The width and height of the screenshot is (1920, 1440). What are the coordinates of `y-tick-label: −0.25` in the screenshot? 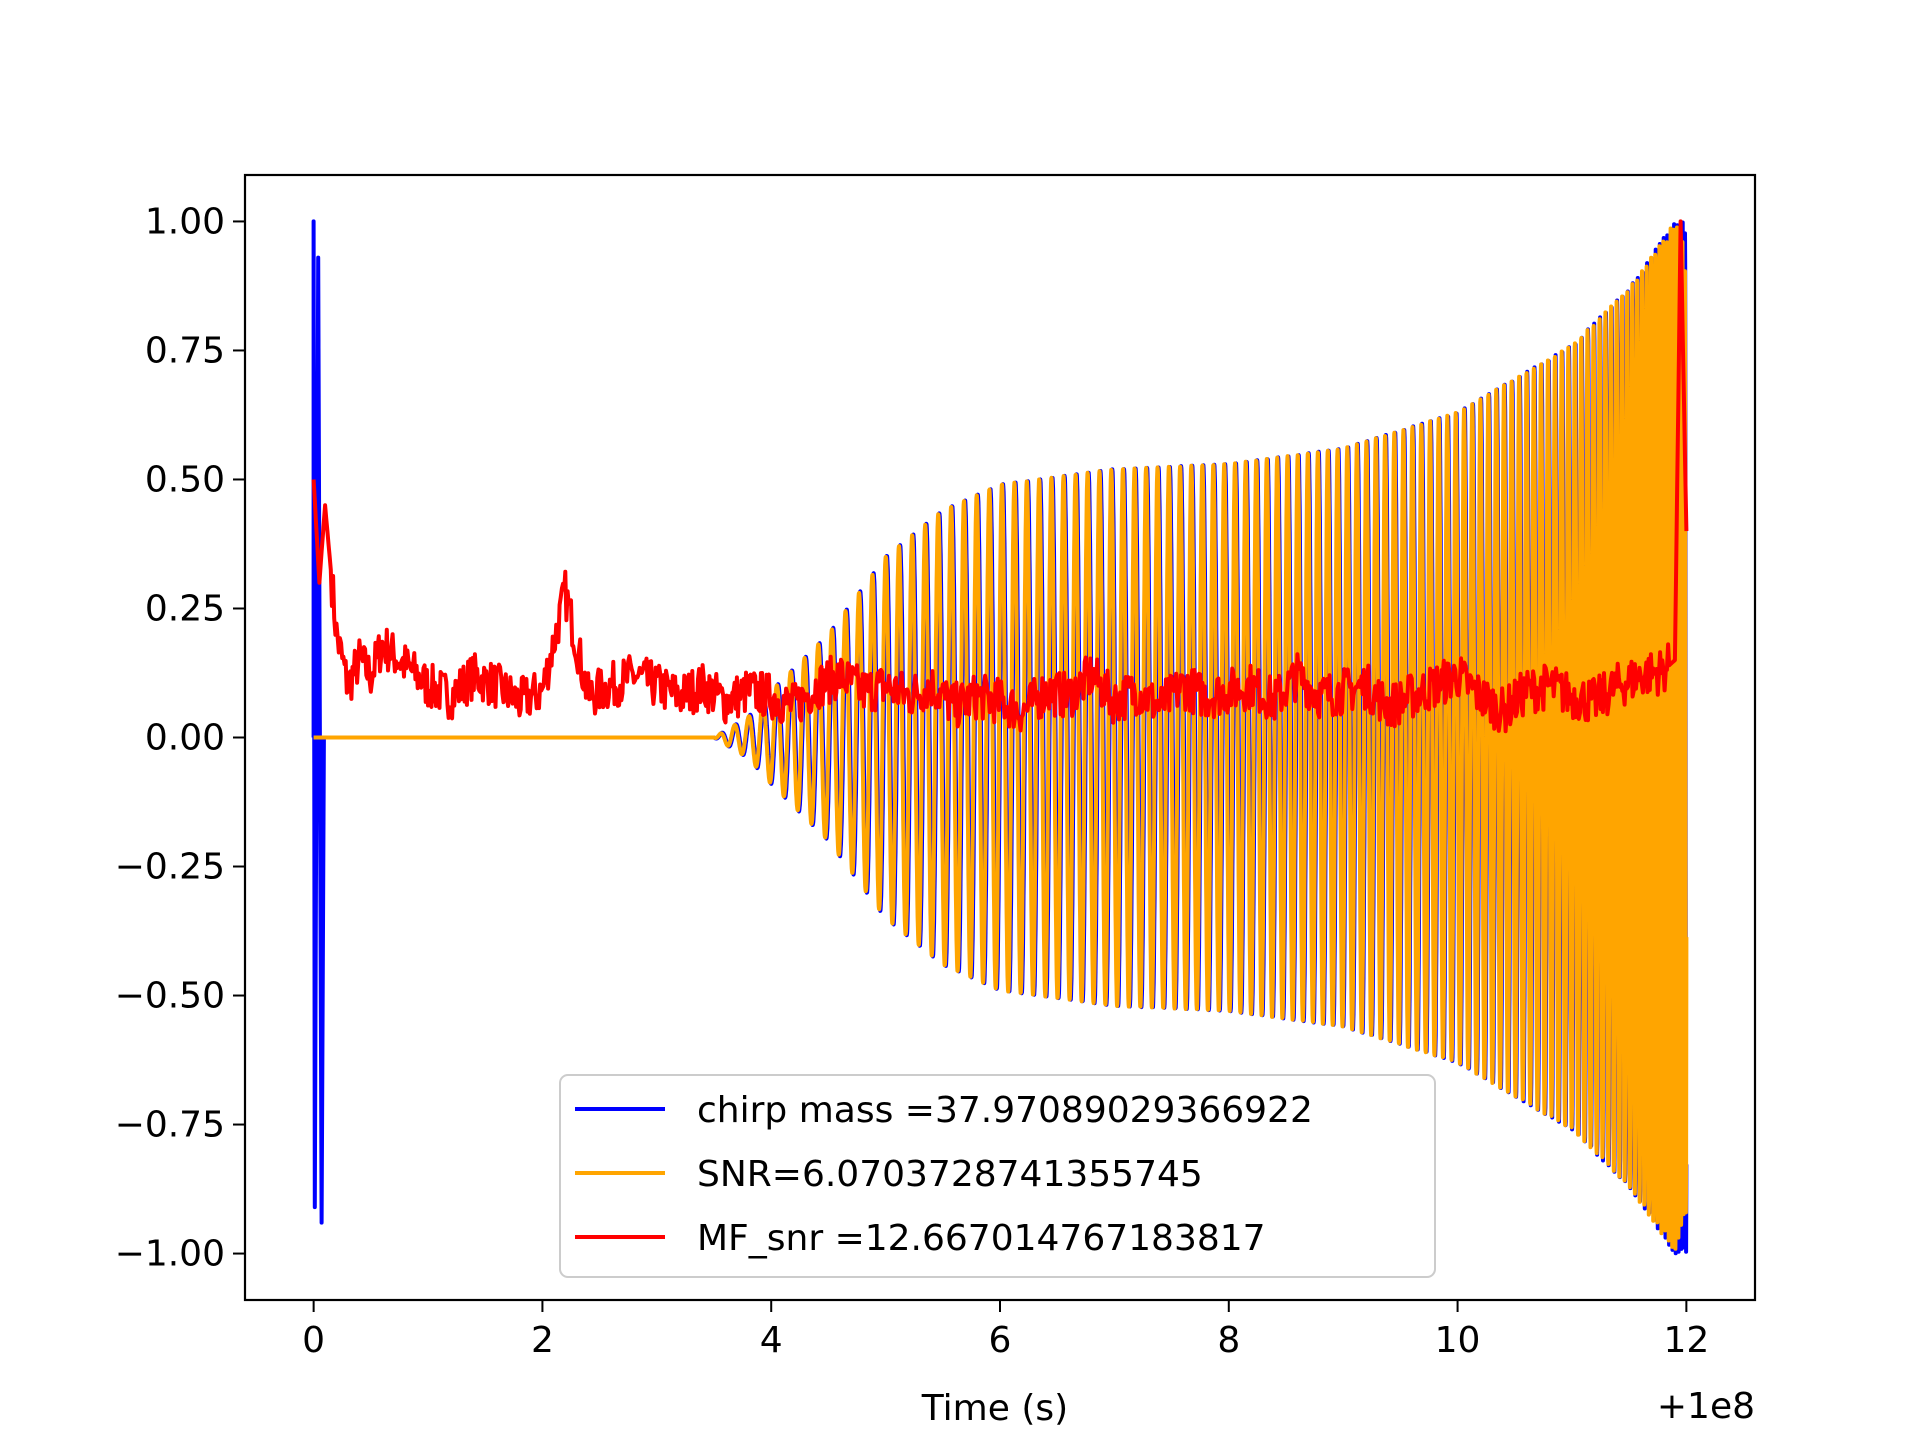 It's located at (170, 867).